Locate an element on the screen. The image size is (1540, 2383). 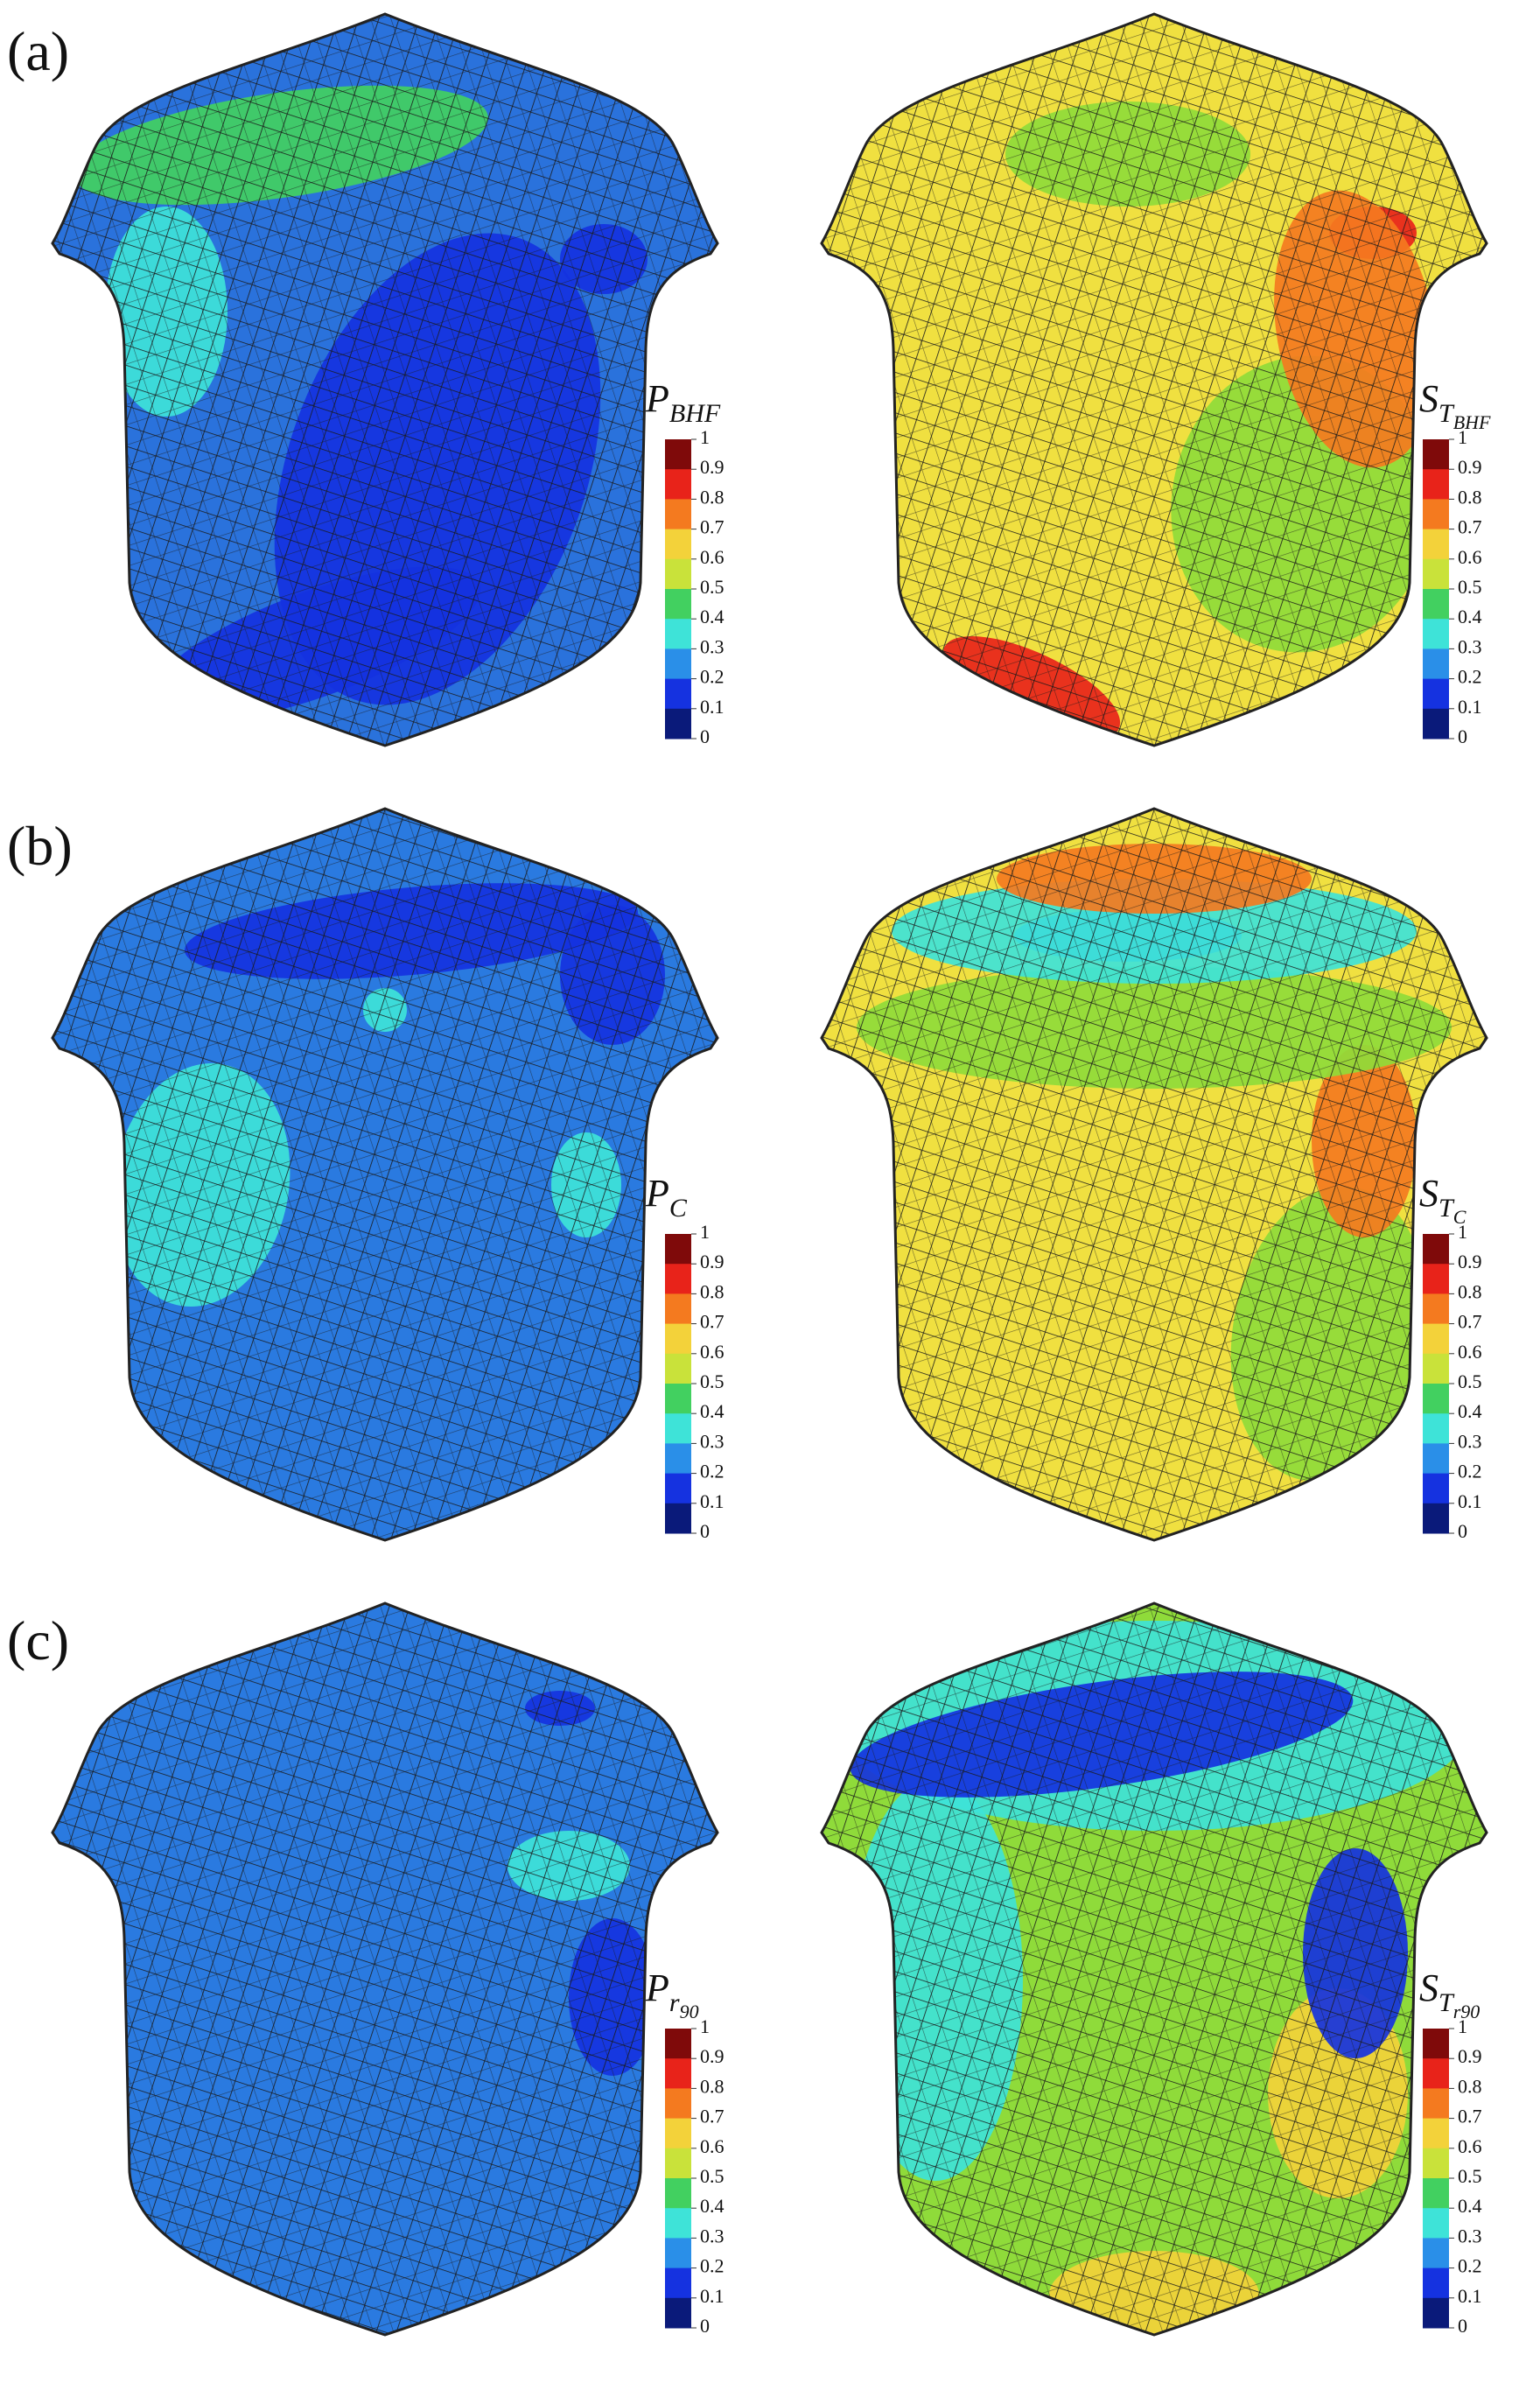
colorbar-title: STC is located at coordinates (1442, 1200).